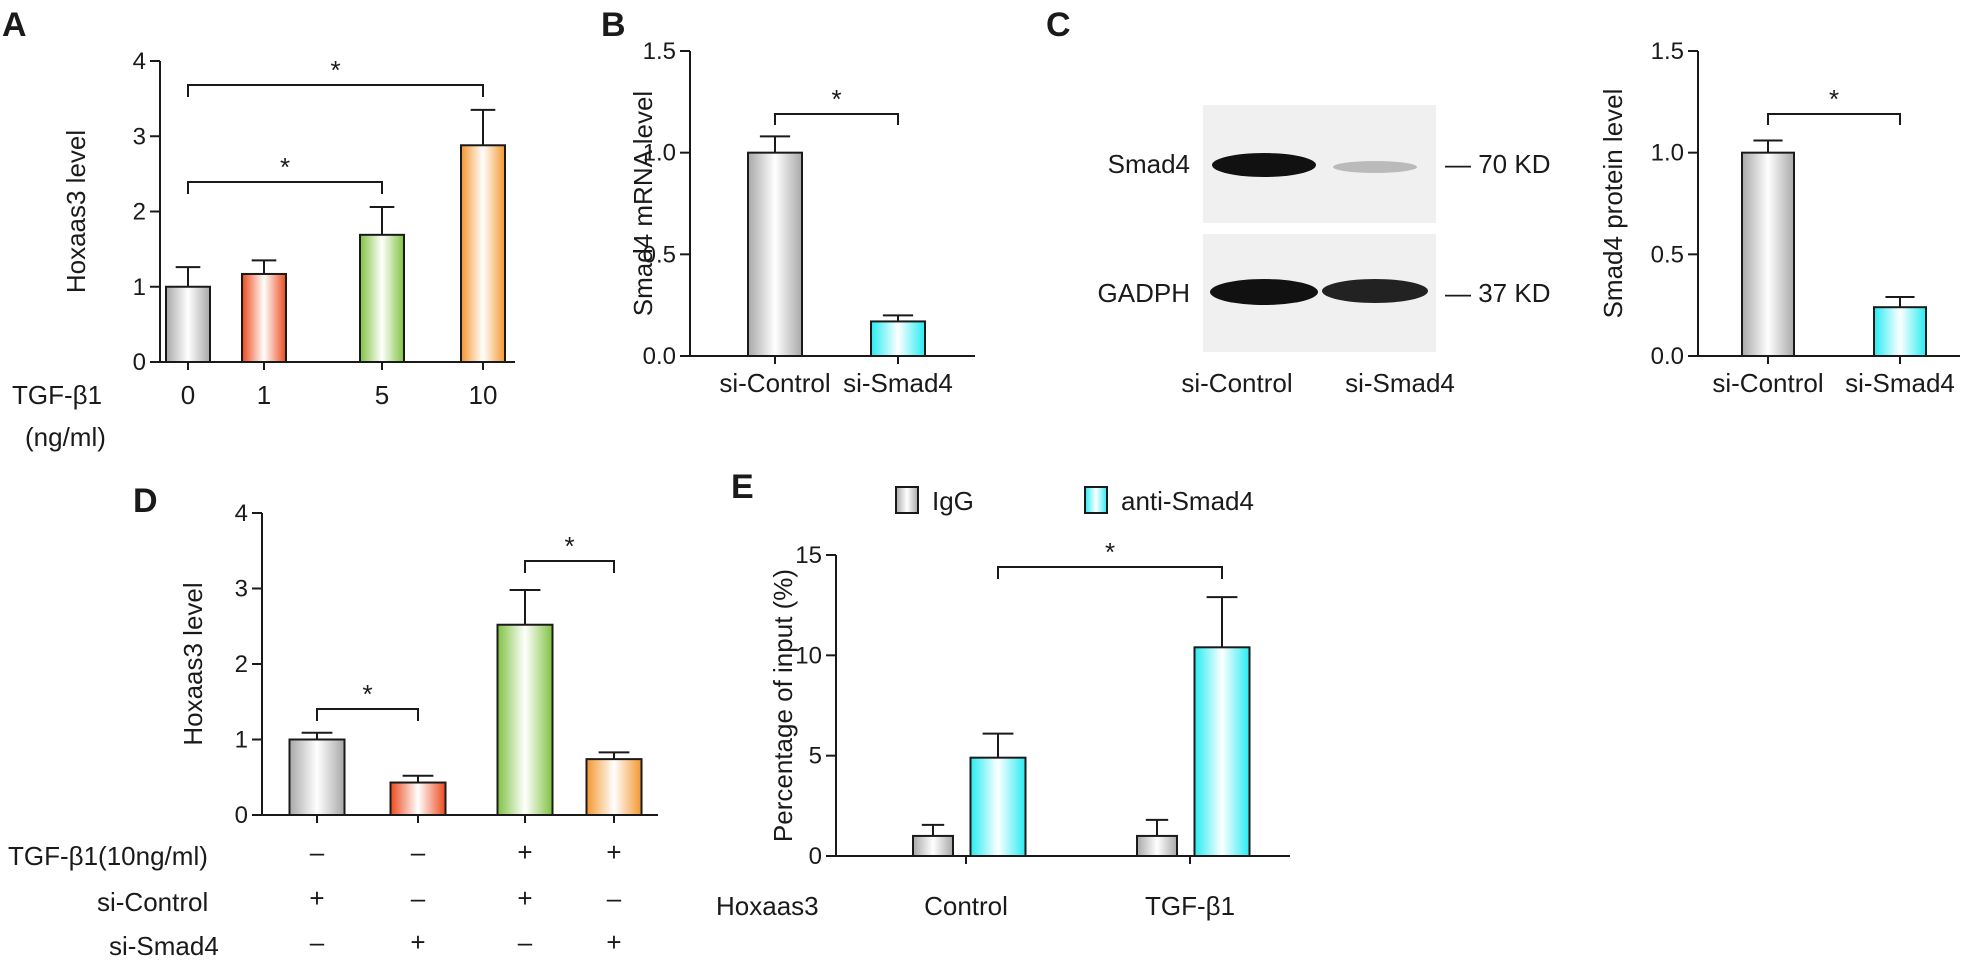 The width and height of the screenshot is (1971, 960). I want to click on panel-d-ytick-label: 2, so click(241, 664).